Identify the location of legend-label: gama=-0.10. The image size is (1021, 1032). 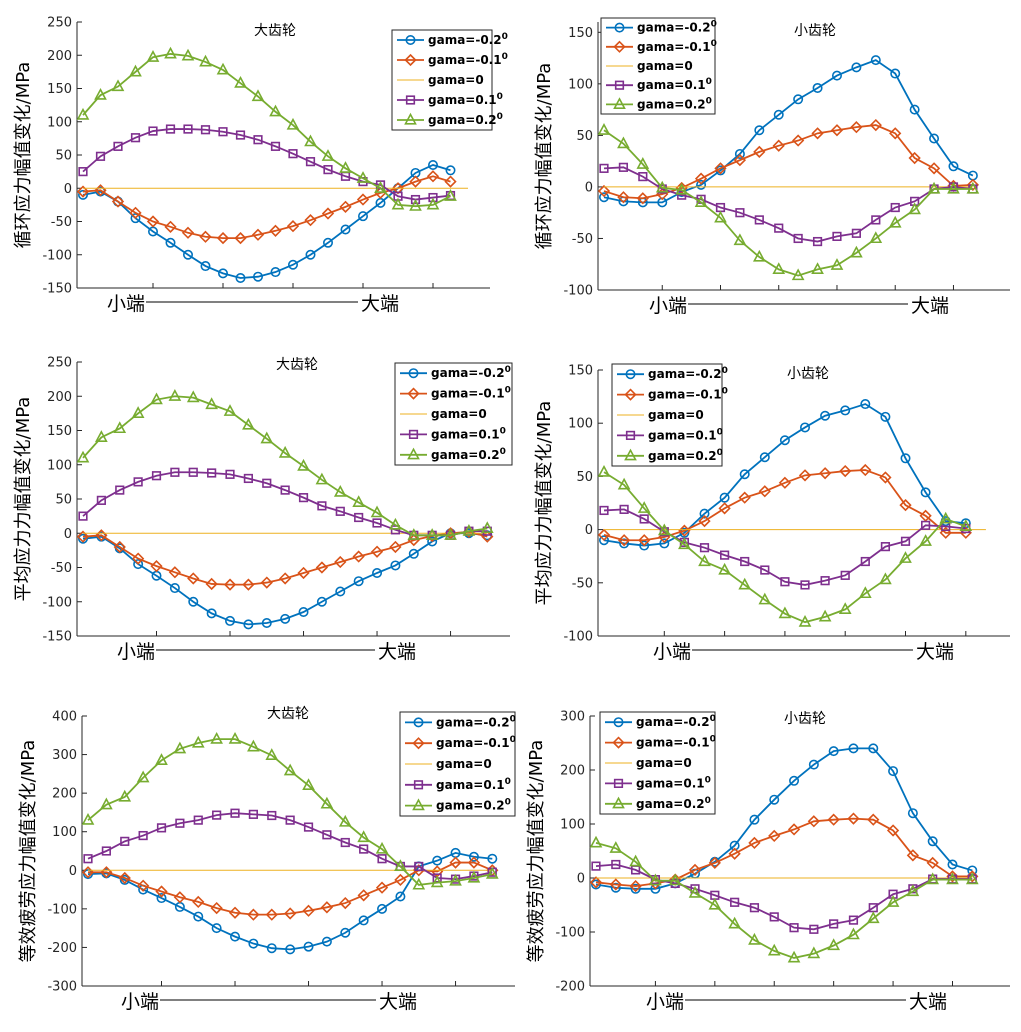
(676, 742).